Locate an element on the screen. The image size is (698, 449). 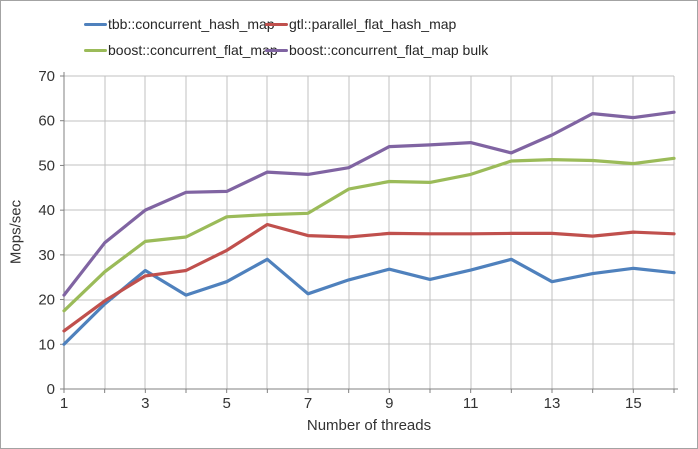
legend-item-boost-bulk: boost::concurrent_flat_map bulk is located at coordinates (376, 50).